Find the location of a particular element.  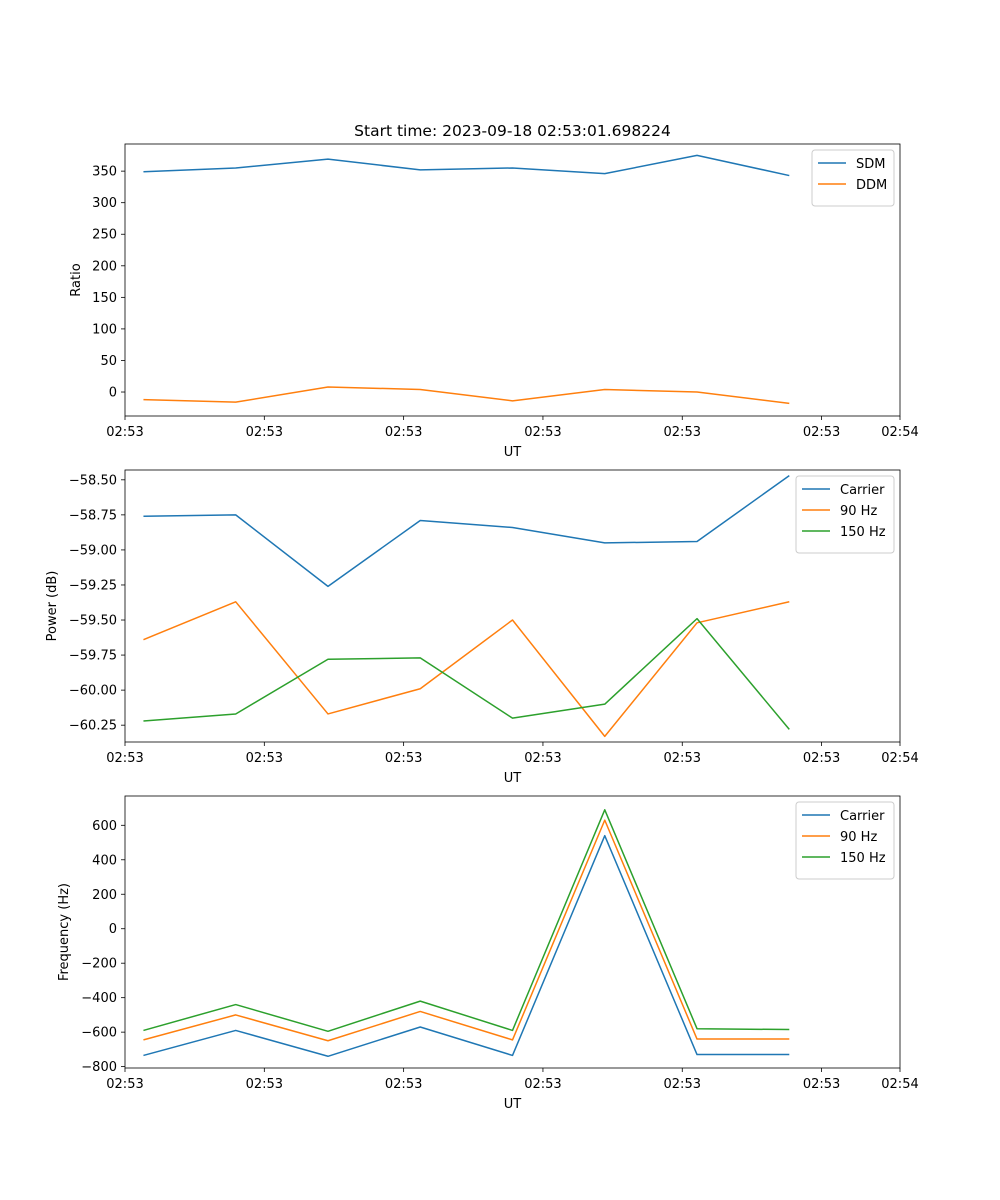

series-line-ddm is located at coordinates (466, 395).